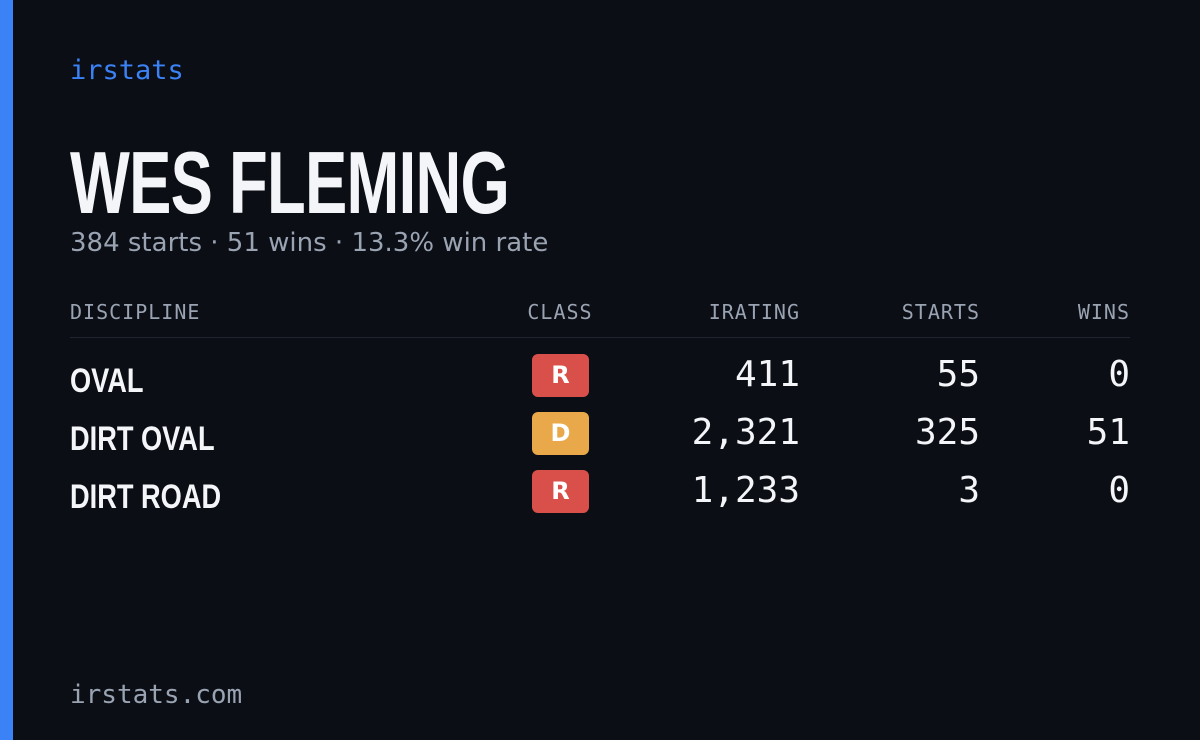  What do you see at coordinates (142, 439) in the screenshot?
I see `discipline: DIRT OVAL` at bounding box center [142, 439].